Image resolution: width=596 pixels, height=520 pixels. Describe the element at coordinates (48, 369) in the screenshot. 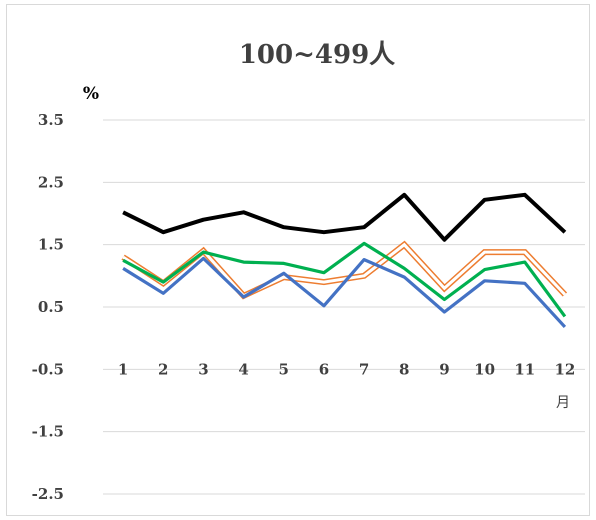

I see `y-tick-label: -0.5` at that location.